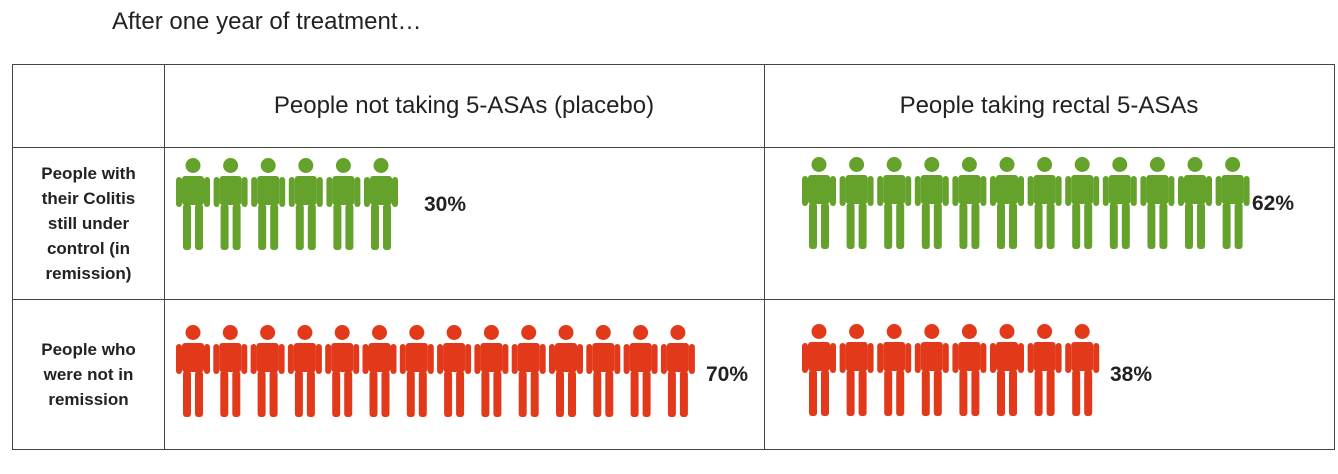 The image size is (1338, 474). I want to click on value-label-placebo-not-remission: 70%, so click(727, 374).